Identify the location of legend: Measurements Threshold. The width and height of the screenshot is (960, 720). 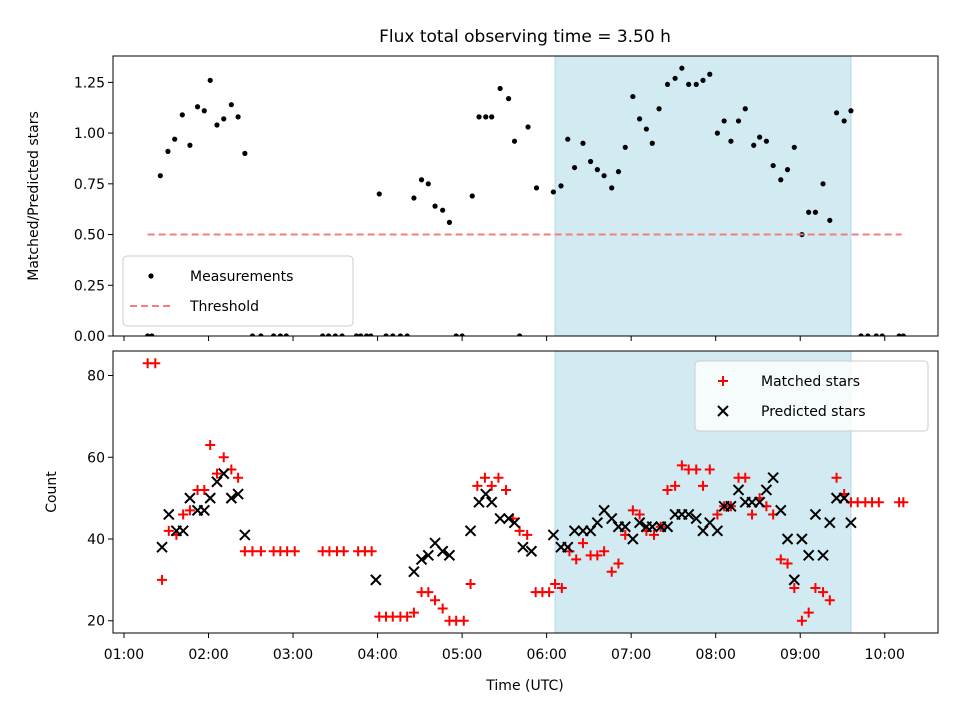
(238, 291).